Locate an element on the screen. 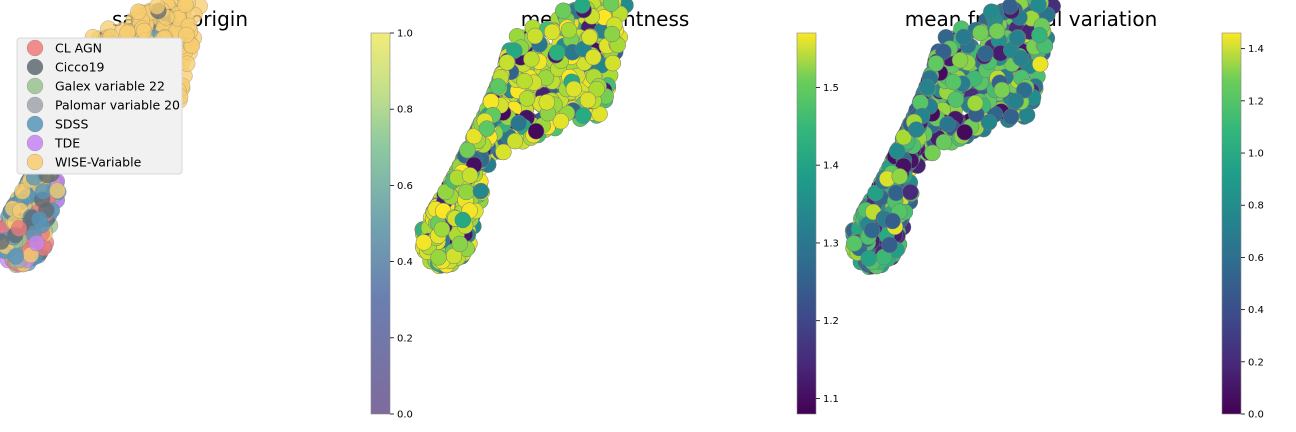 The width and height of the screenshot is (1296, 432). colorbar-tick-label: 0.6 is located at coordinates (1256, 258).